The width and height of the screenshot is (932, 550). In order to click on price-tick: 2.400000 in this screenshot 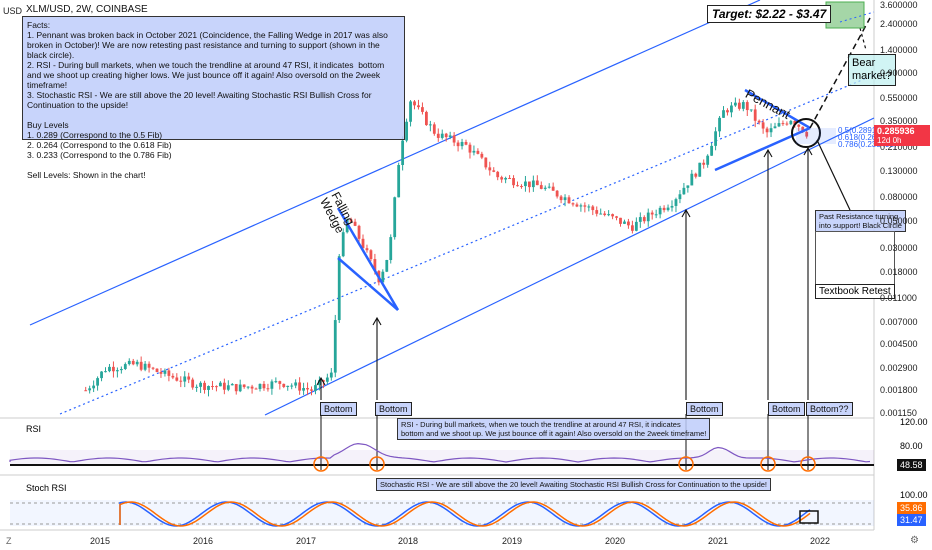, I will do `click(899, 24)`.